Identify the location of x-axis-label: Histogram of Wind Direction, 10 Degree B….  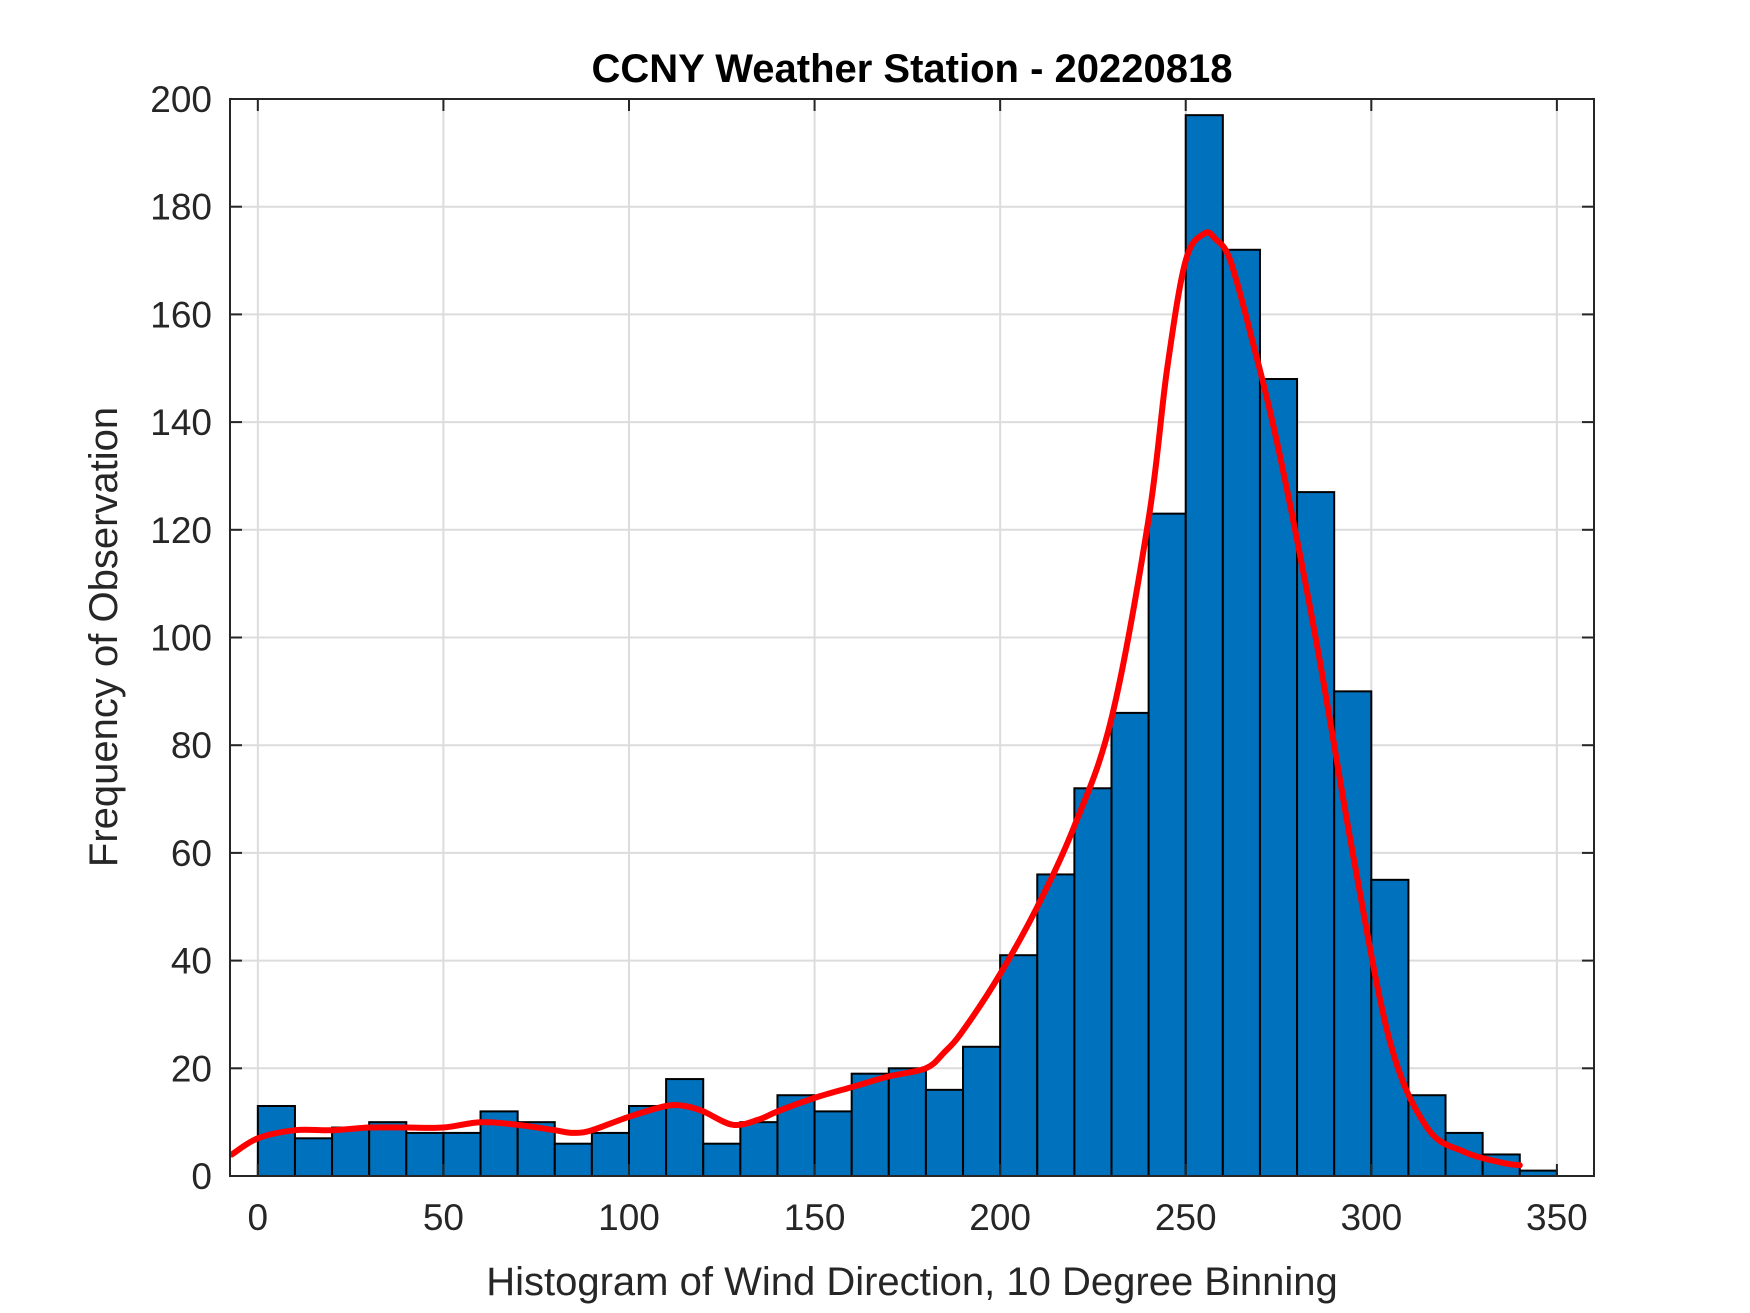
(912, 1282).